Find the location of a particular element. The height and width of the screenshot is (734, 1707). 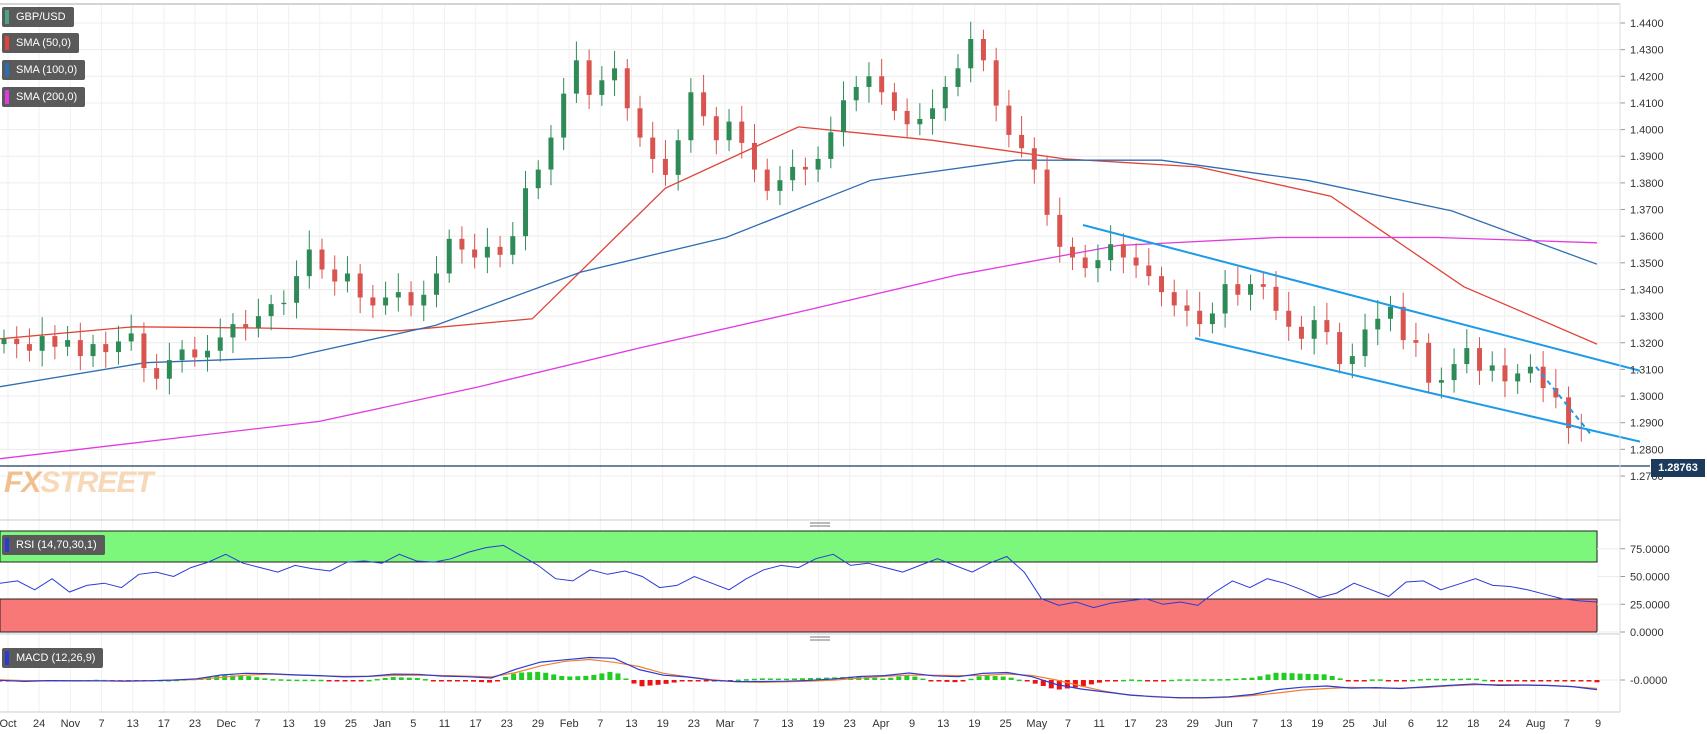

rsi-line is located at coordinates (799, 576).